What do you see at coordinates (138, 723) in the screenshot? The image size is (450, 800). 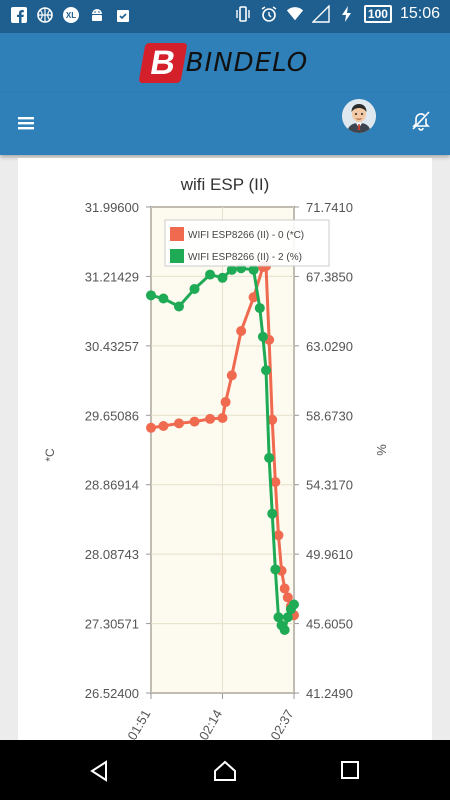 I see `x-tick-label: 01:51` at bounding box center [138, 723].